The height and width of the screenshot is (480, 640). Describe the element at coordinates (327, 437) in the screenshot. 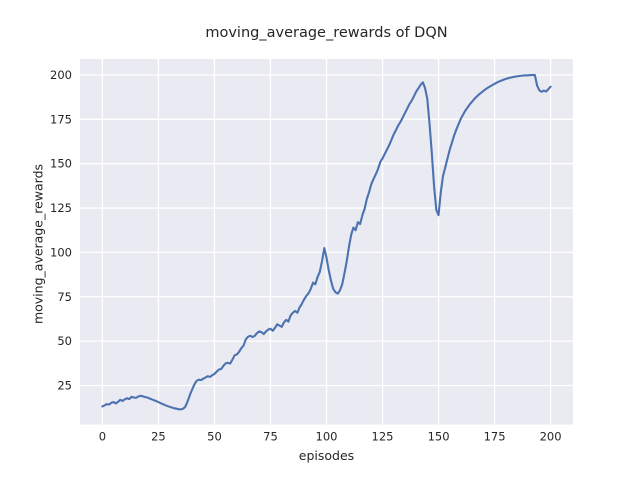

I see `x-tick-label: 100` at that location.